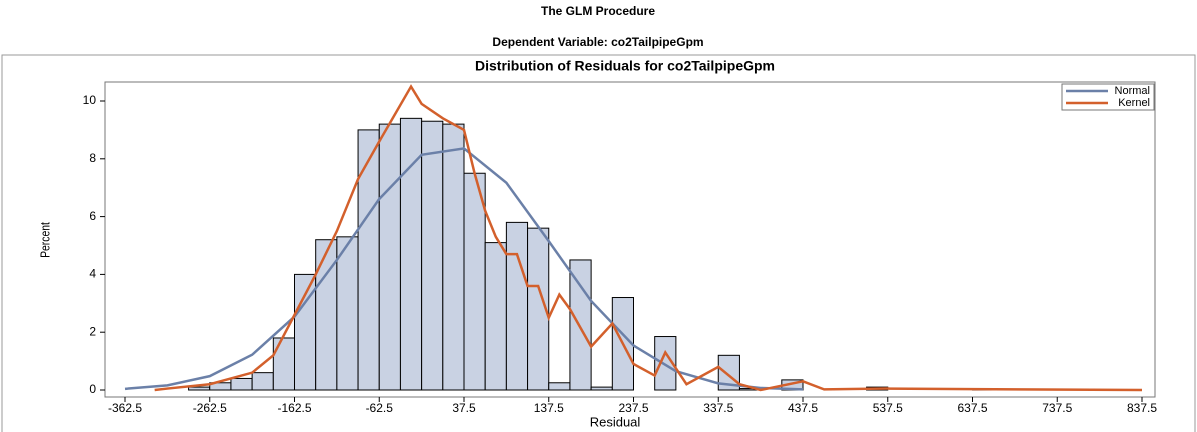 The image size is (1197, 432). What do you see at coordinates (803, 408) in the screenshot?
I see `x-tick-label: 437.5` at bounding box center [803, 408].